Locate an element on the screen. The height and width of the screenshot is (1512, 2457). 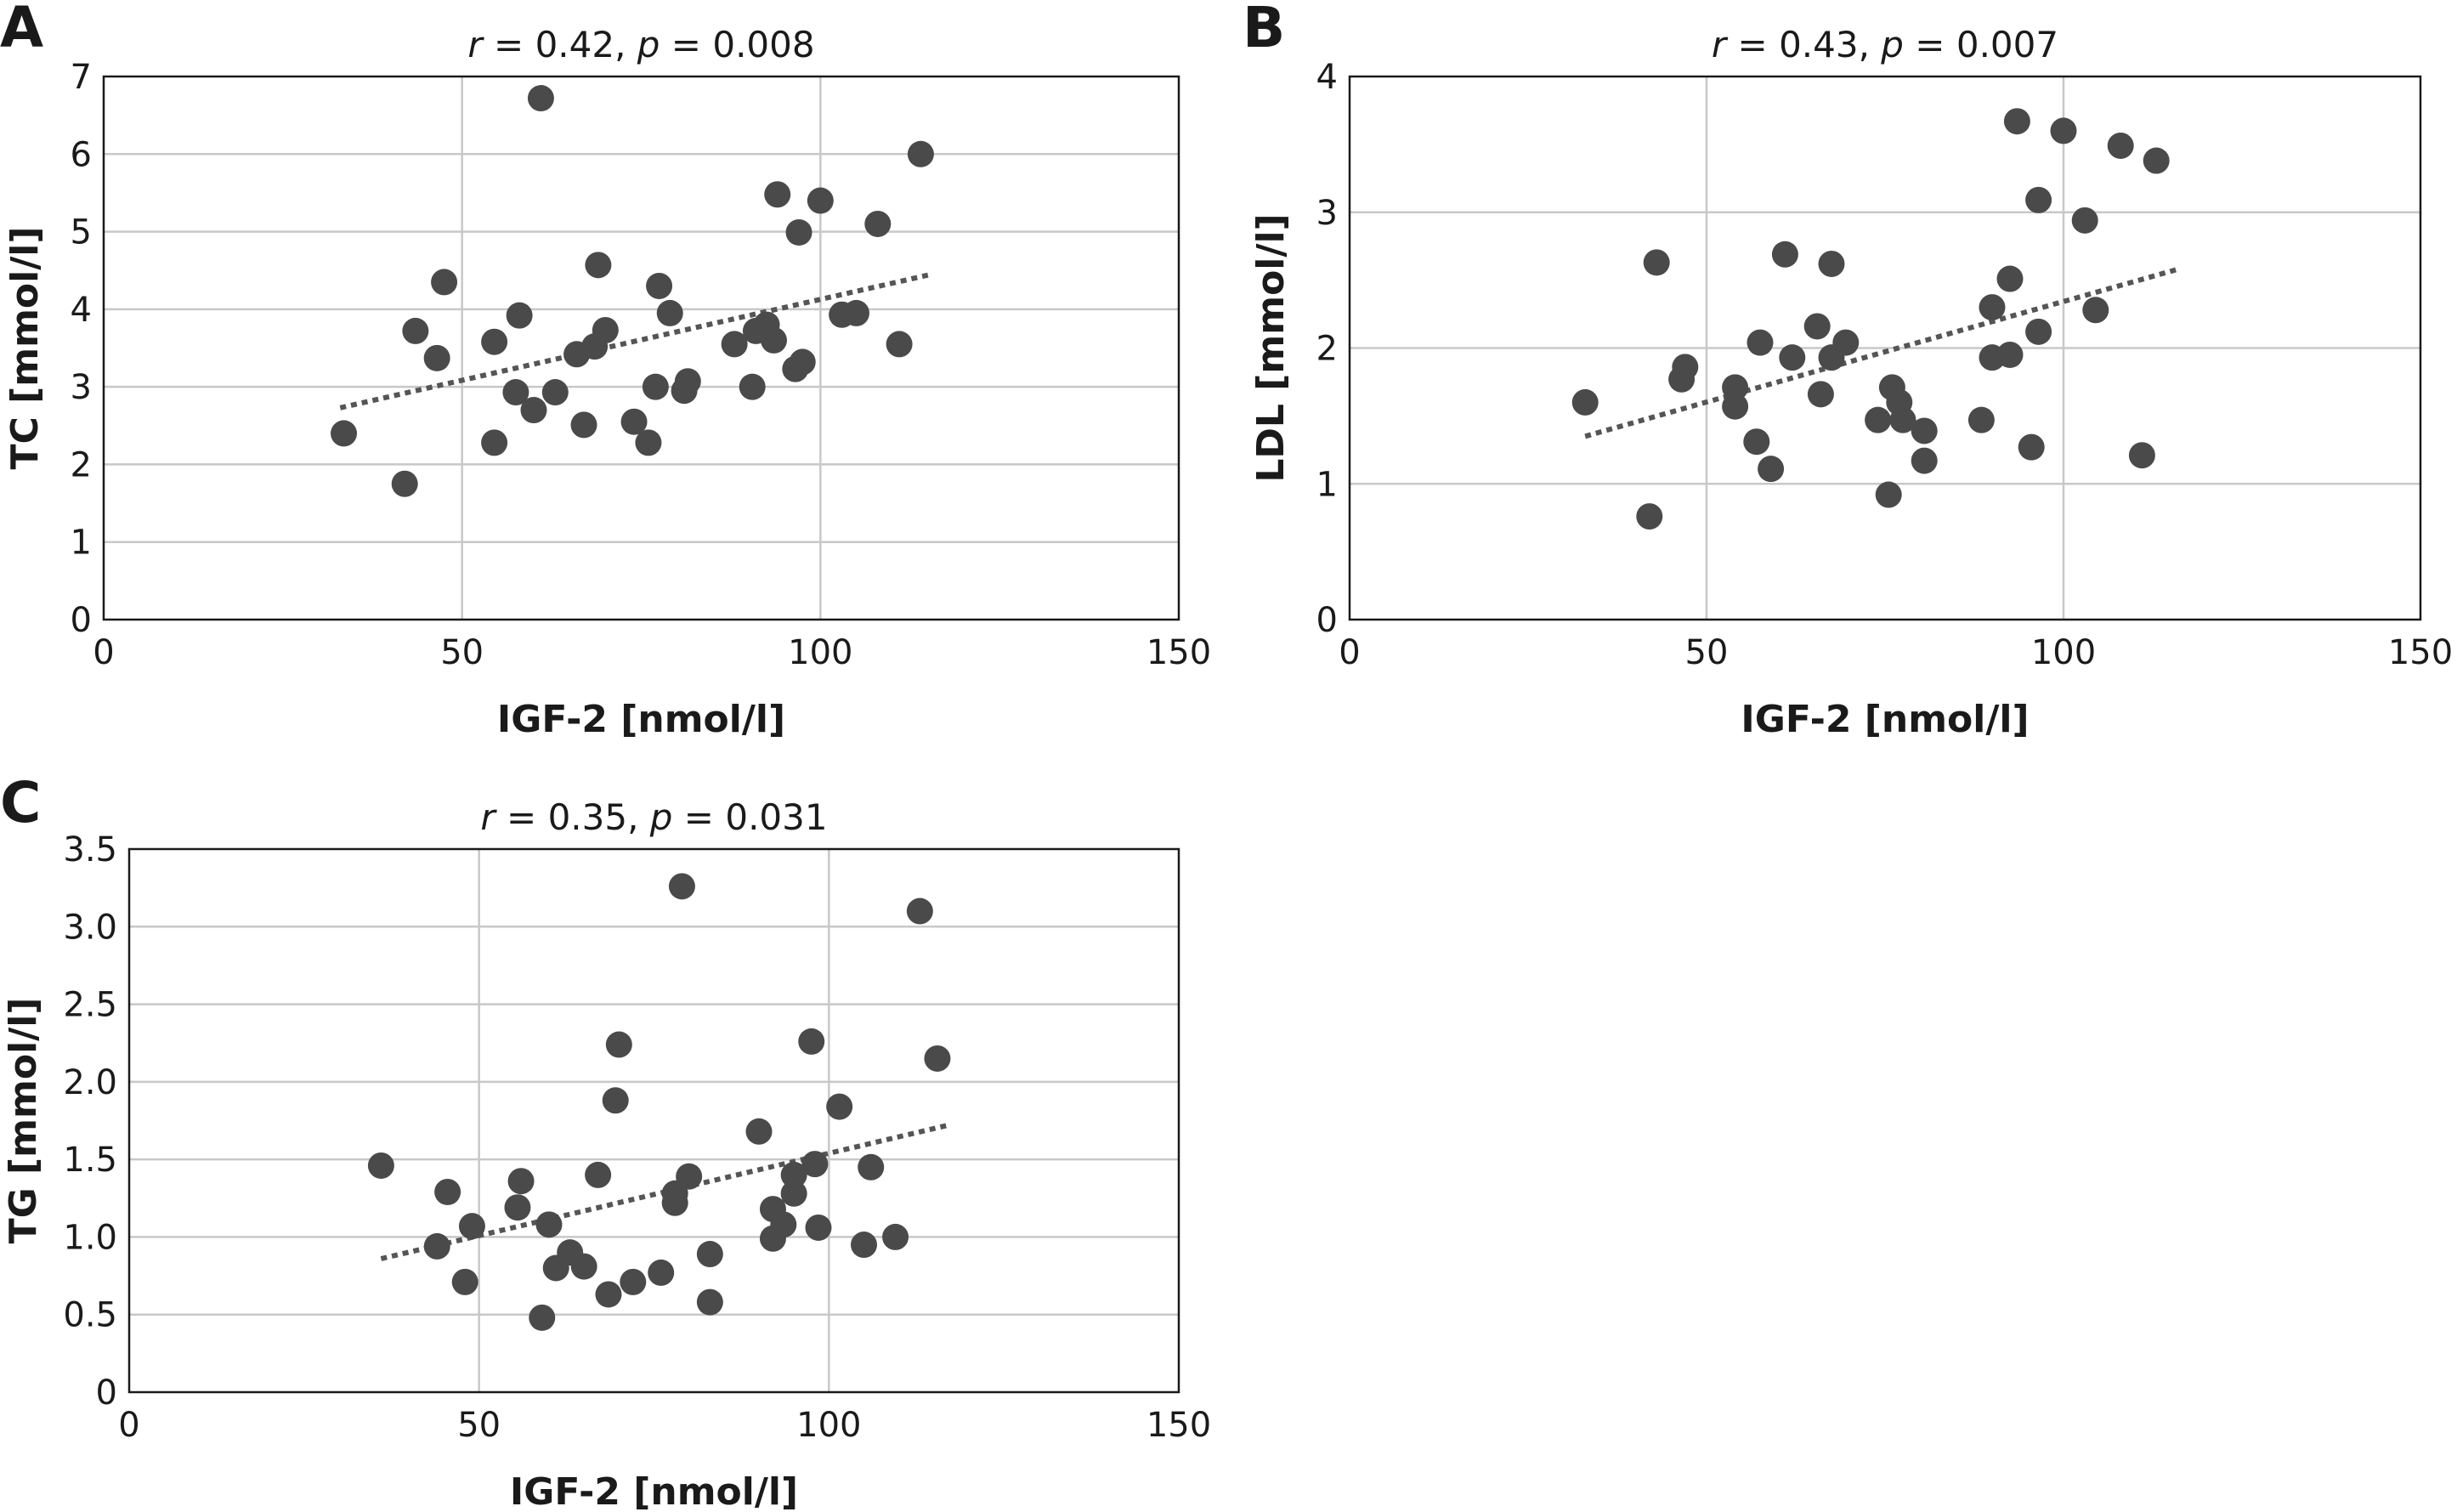
panel-letter: C is located at coordinates (20, 802).